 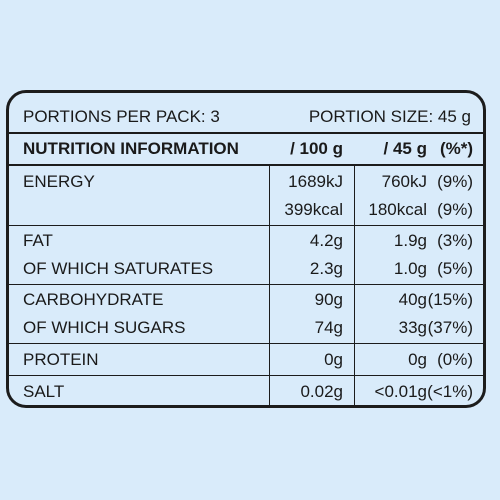 I want to click on salt-per-45g: <0.01g, so click(x=400, y=391).